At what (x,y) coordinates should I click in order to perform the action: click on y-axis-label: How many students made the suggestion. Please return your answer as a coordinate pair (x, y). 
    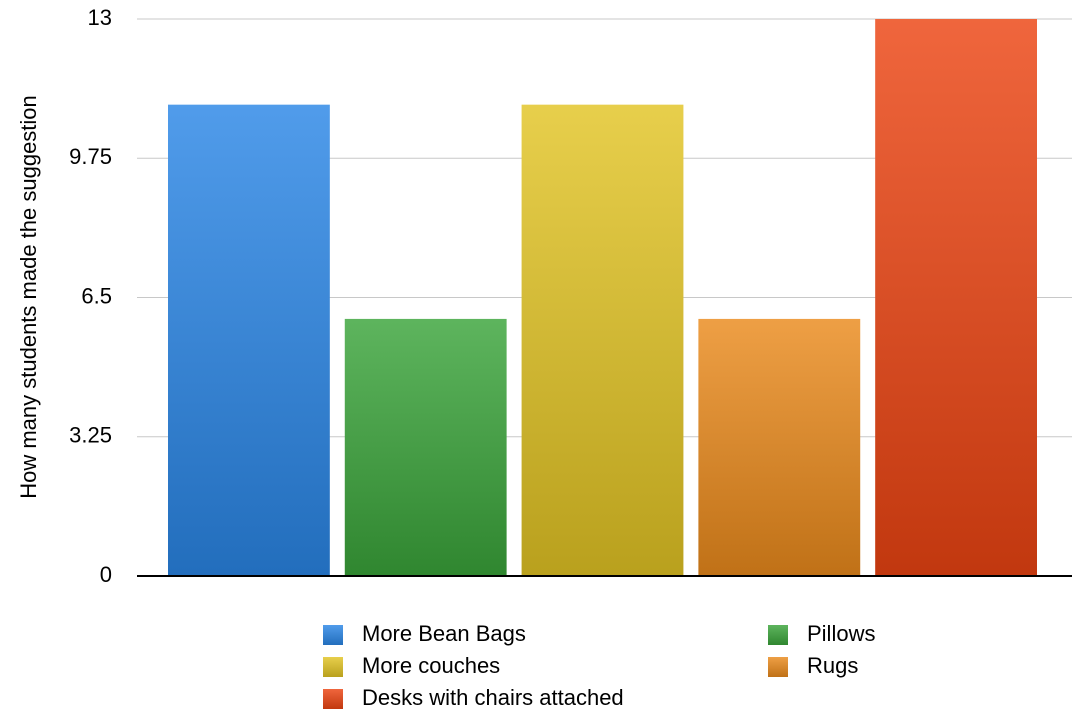
    Looking at the image, I should click on (28, 297).